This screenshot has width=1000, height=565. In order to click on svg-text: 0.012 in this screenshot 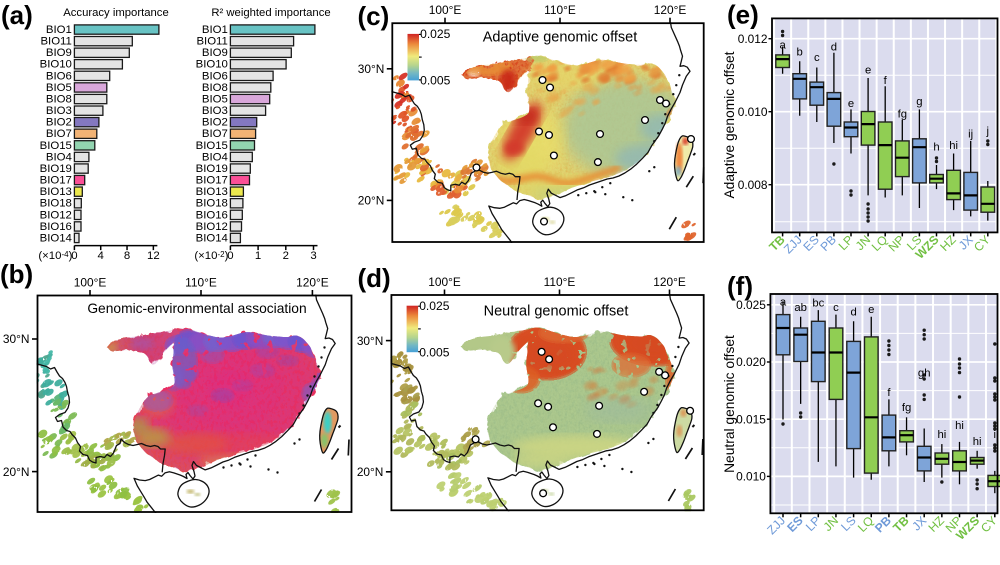, I will do `click(753, 39)`.